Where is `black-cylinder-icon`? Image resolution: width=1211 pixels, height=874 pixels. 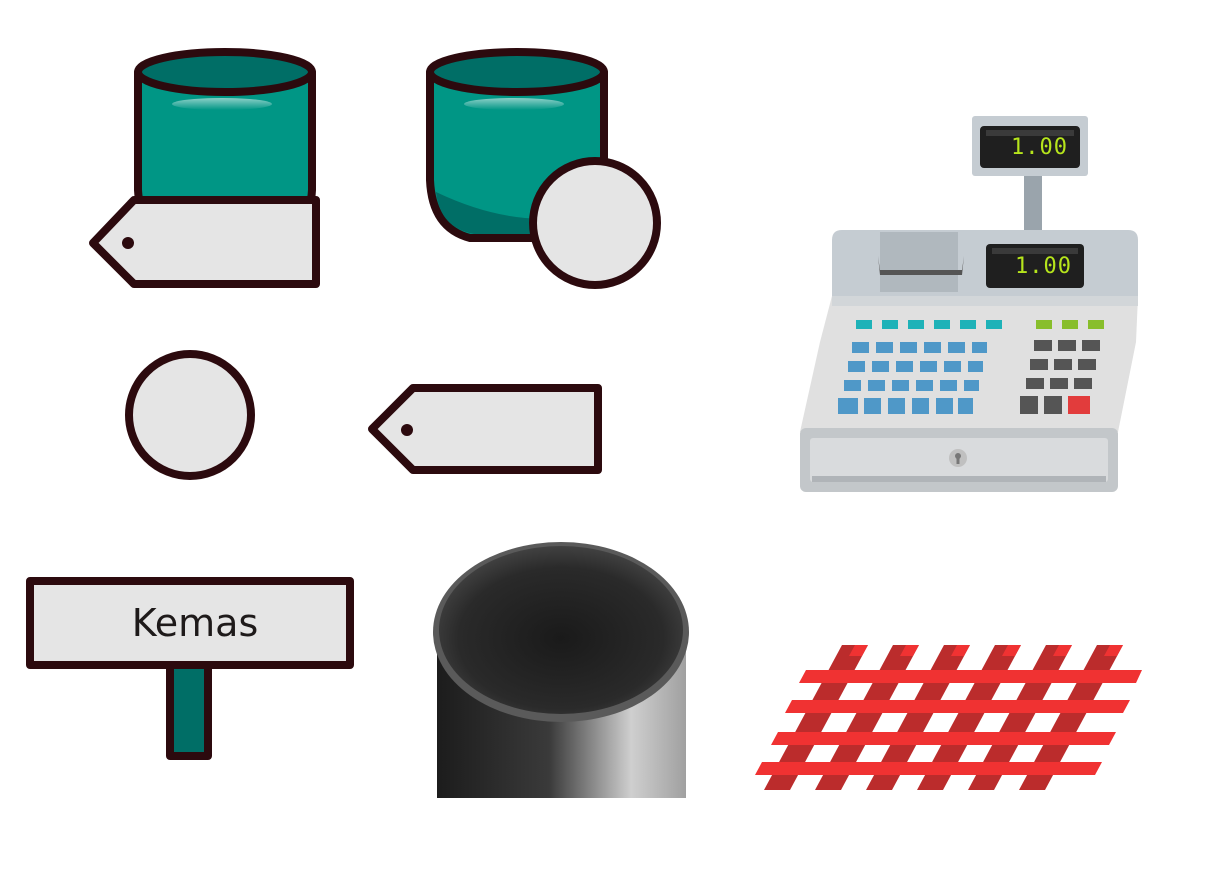
black-cylinder-icon is located at coordinates (560, 671).